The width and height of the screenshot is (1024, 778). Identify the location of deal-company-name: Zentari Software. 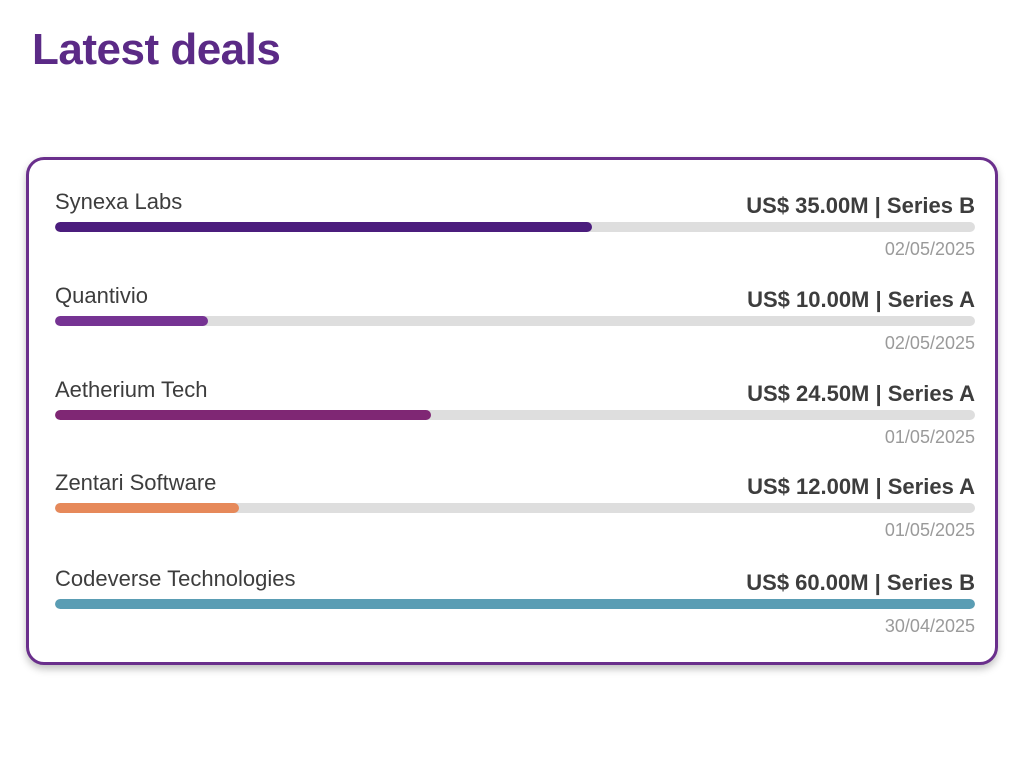
(136, 482).